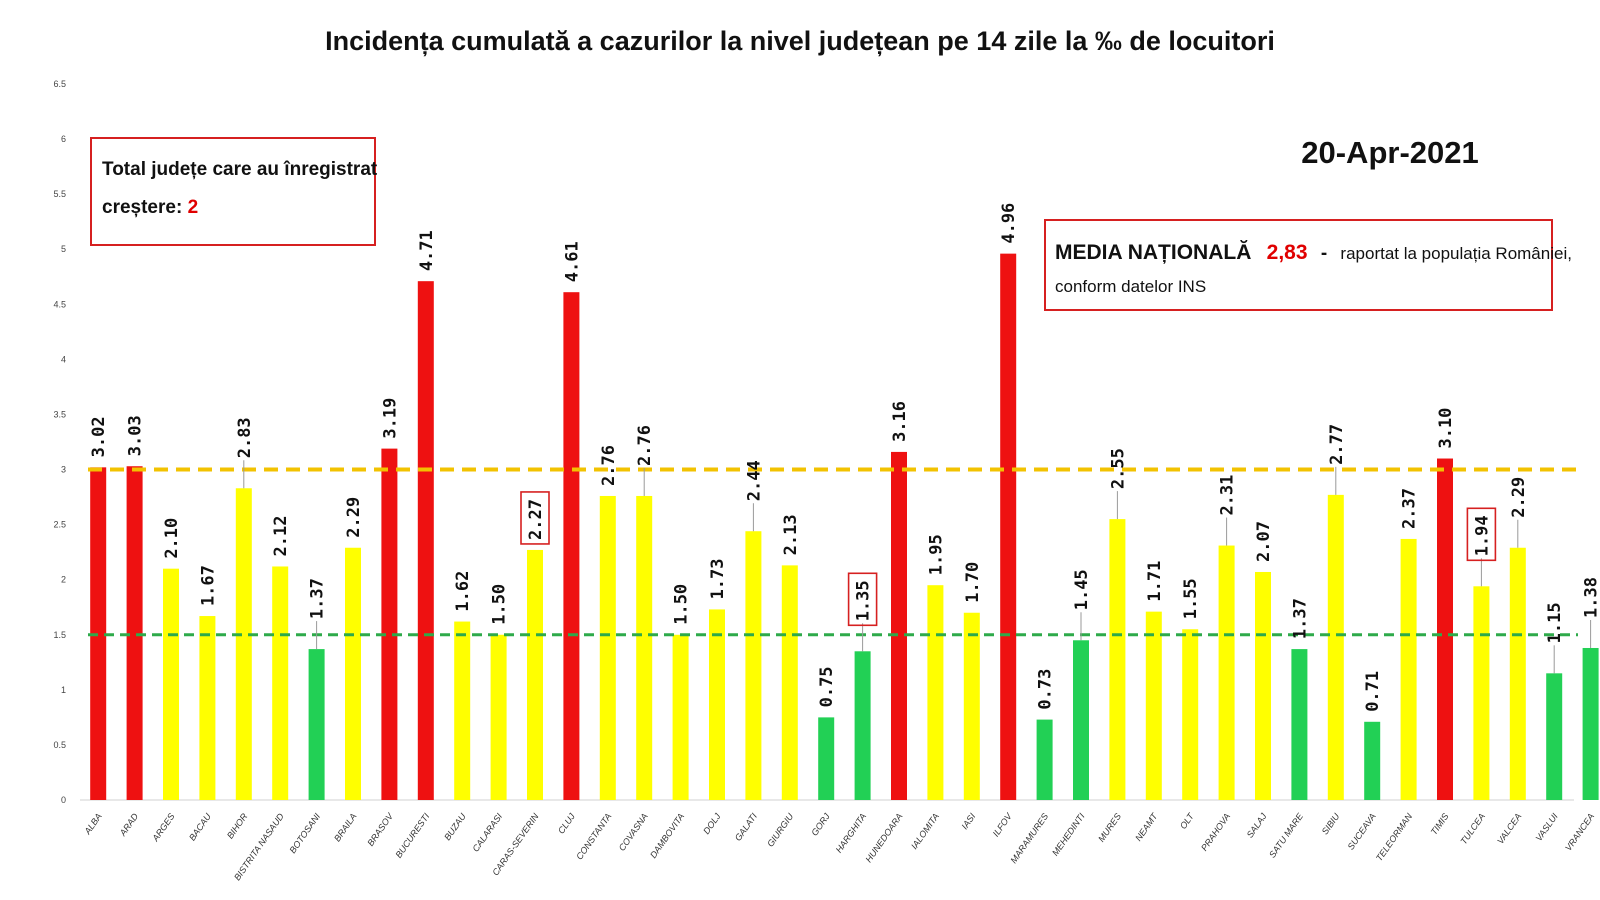 The image size is (1600, 900). What do you see at coordinates (1082, 589) in the screenshot?
I see `value-label: 1.45` at bounding box center [1082, 589].